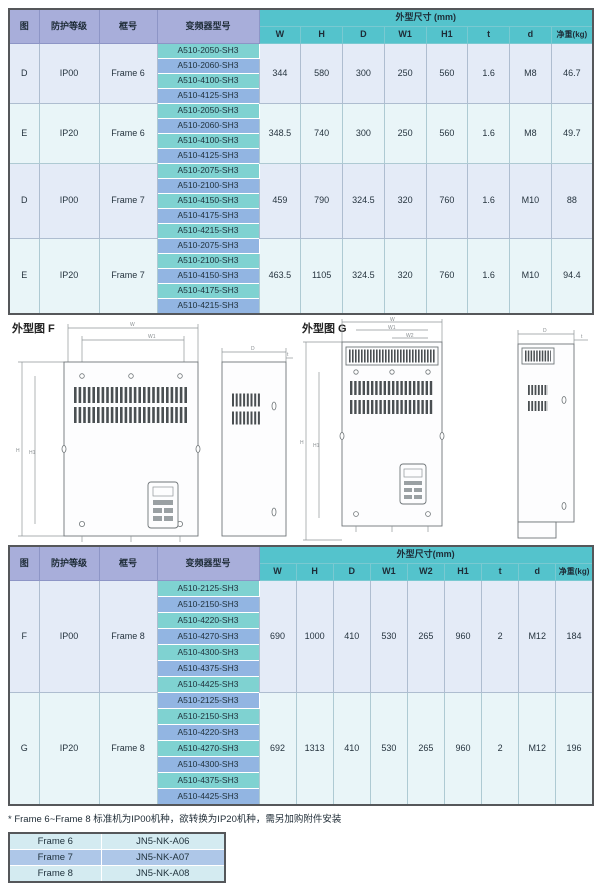 This screenshot has width=600, height=886. I want to click on dim-header-4: W2, so click(425, 572).